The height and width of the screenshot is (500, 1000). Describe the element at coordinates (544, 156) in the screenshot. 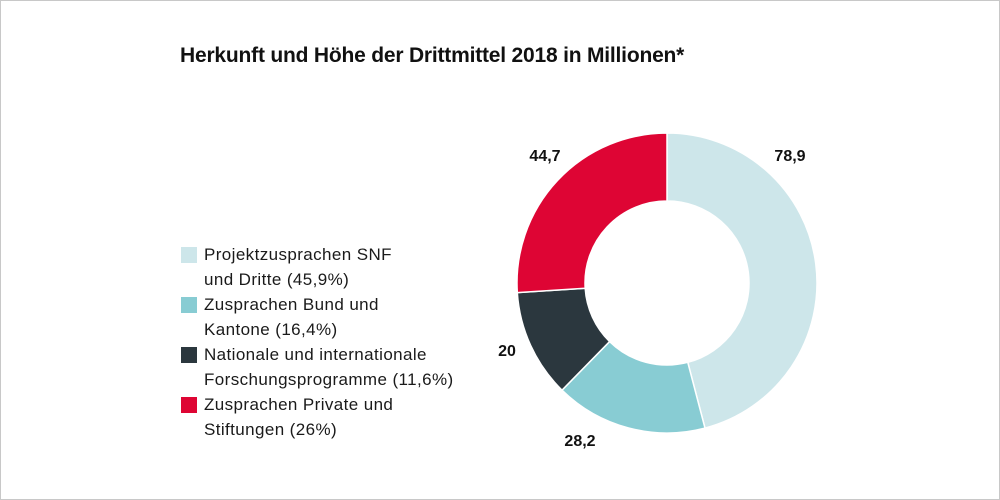

I see `slice-value-label-private-stiftungen: 44,7` at that location.